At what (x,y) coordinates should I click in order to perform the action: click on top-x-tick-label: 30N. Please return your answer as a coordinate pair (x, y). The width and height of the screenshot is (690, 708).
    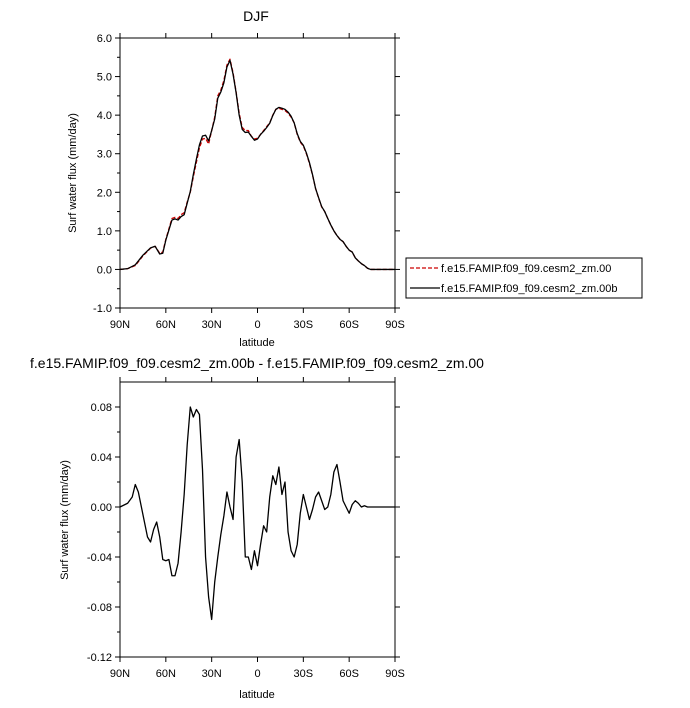
    Looking at the image, I should click on (212, 325).